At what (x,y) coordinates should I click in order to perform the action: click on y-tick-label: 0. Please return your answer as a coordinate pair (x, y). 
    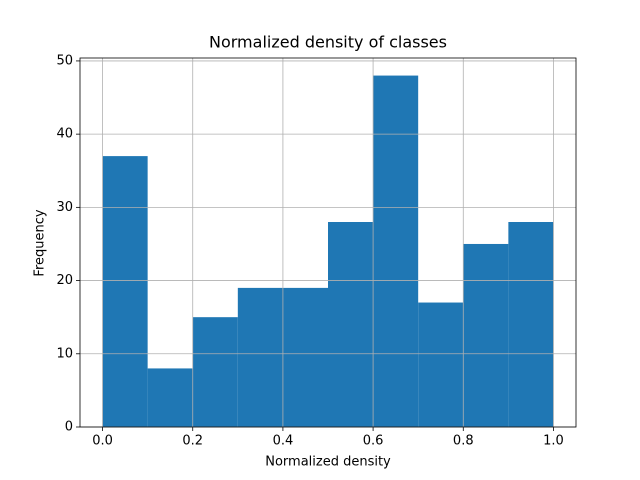
    Looking at the image, I should click on (69, 427).